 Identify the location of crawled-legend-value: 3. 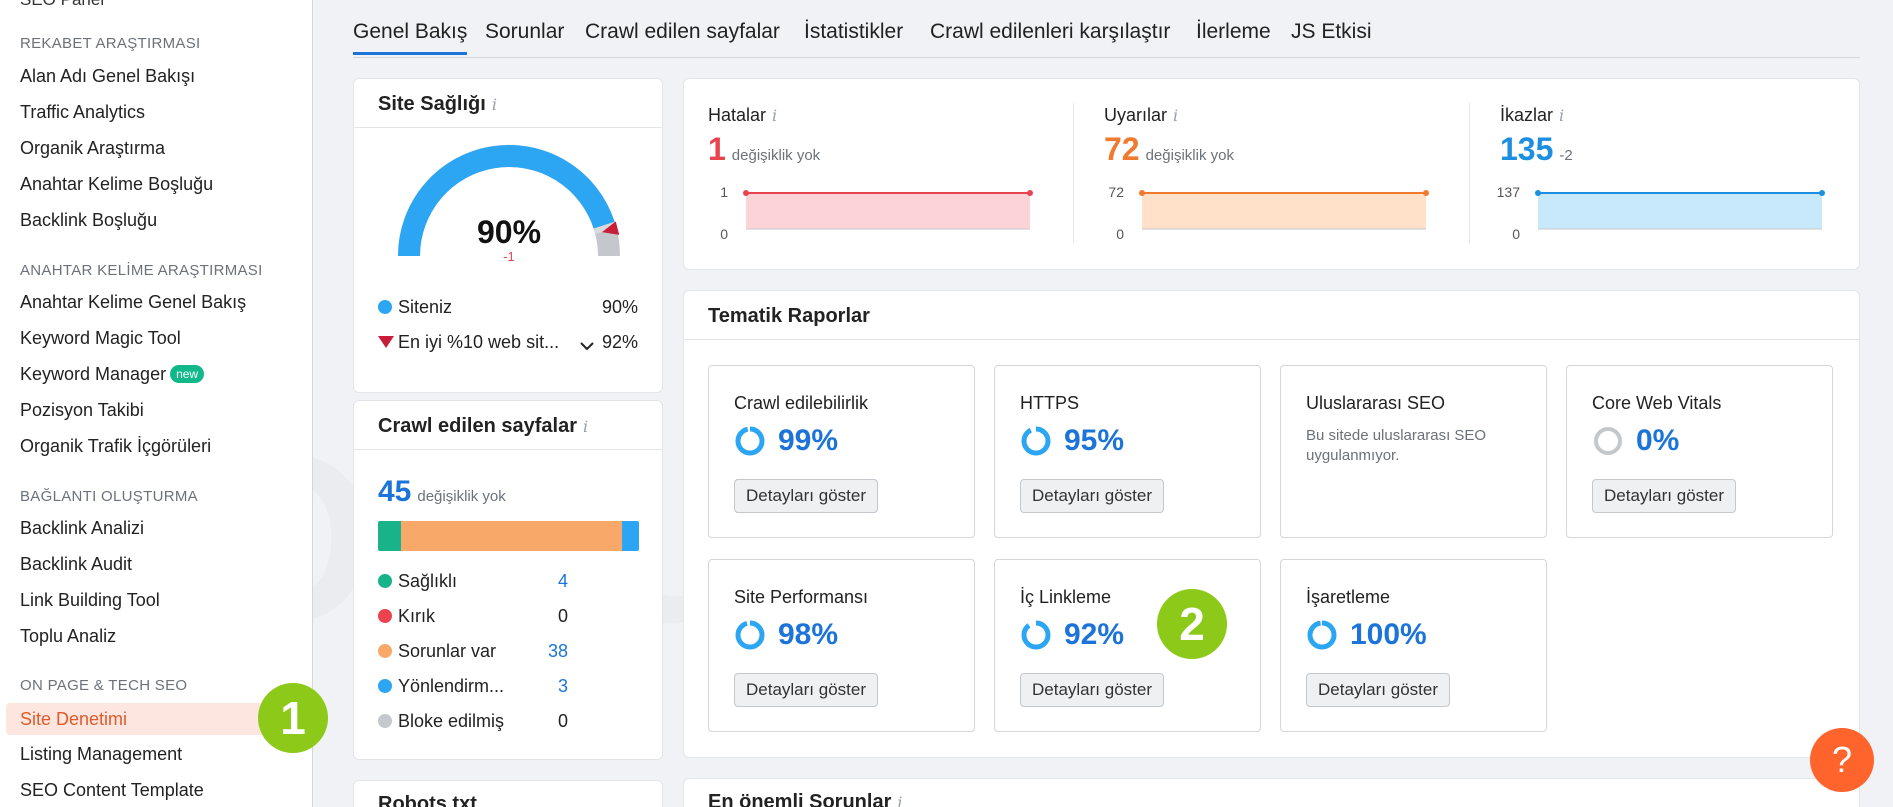
(562, 686).